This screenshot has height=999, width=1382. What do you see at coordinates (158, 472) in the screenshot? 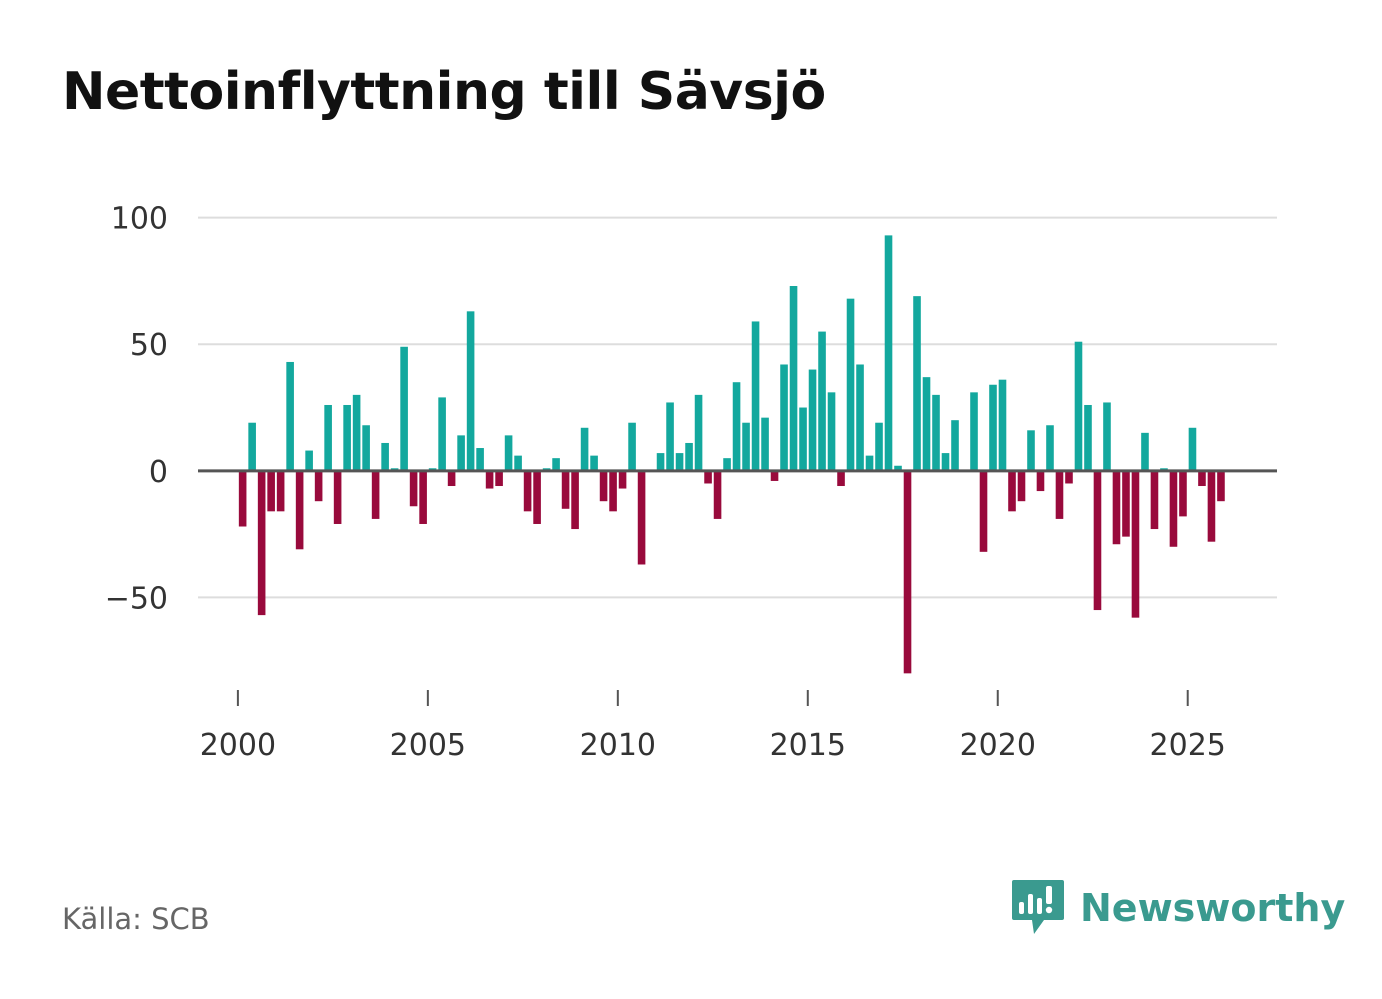
I see `y-tick-label: 0` at bounding box center [158, 472].